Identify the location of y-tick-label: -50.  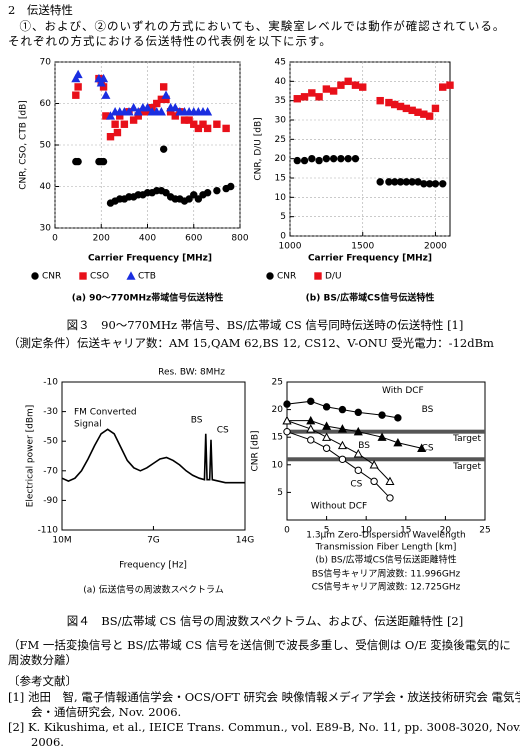
(50, 442).